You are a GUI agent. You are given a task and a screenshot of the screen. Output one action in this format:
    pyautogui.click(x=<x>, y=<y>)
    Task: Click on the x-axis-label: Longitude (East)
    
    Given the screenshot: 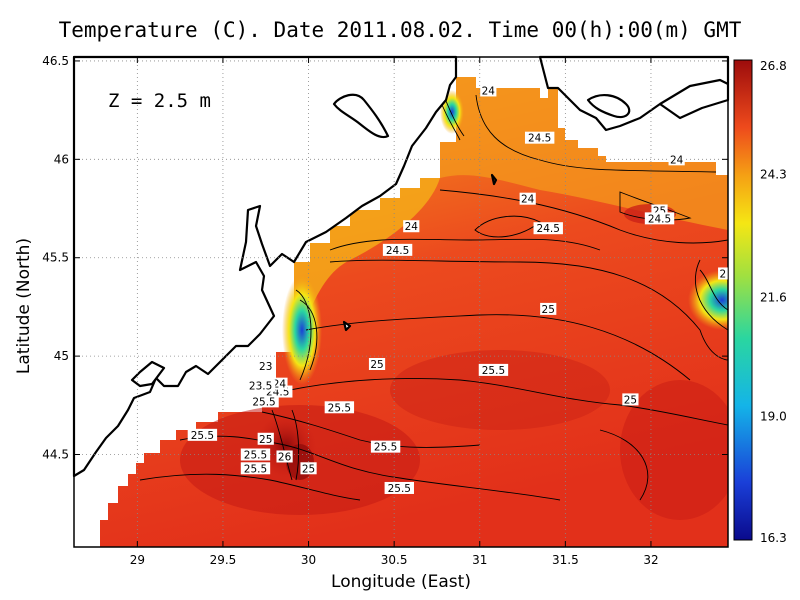 What is the action you would take?
    pyautogui.click(x=401, y=582)
    